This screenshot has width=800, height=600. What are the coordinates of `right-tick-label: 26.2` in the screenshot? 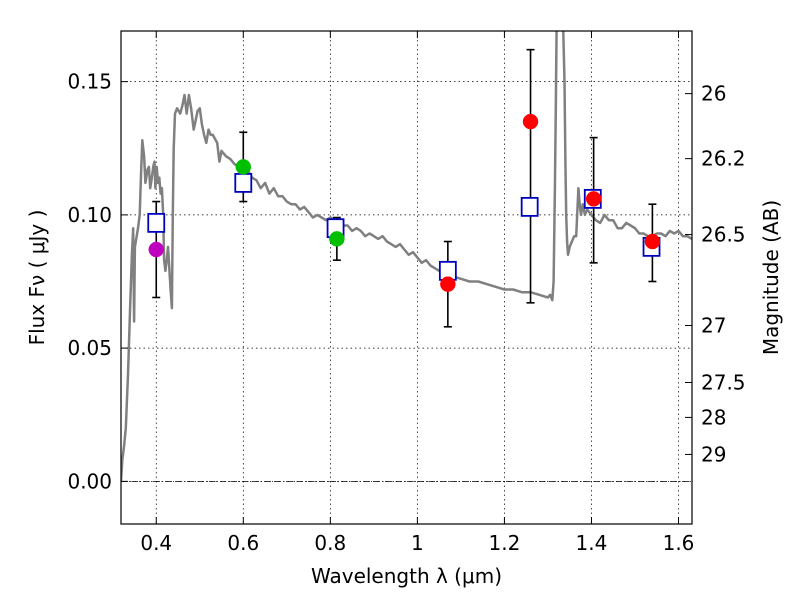 It's located at (723, 159).